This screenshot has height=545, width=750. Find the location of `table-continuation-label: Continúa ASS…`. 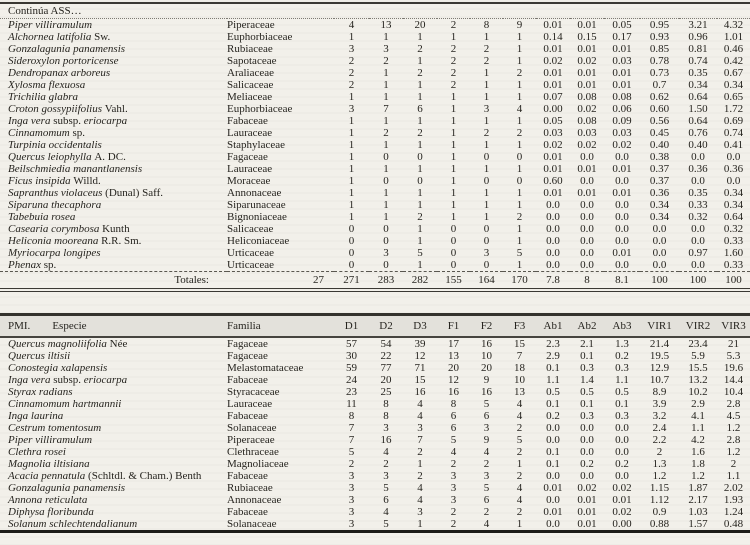

table-continuation-label: Continúa ASS… is located at coordinates (375, 11).